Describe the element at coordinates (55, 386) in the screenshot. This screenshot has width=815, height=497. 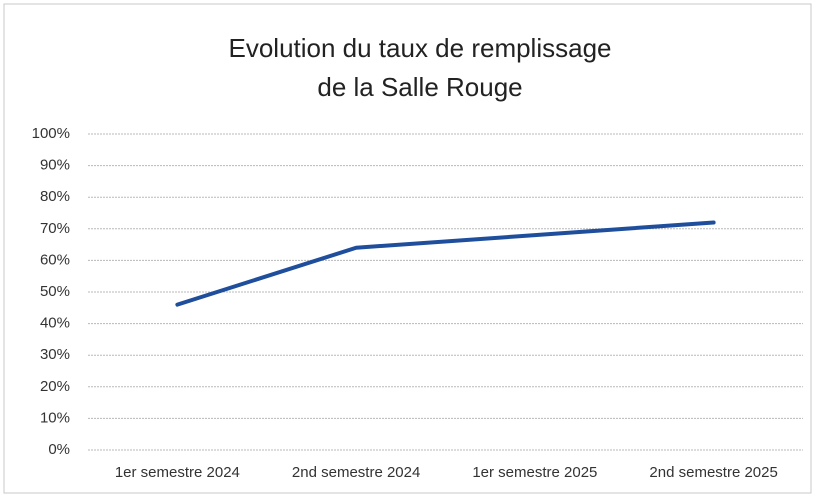
I see `y-tick-label: 20%` at that location.